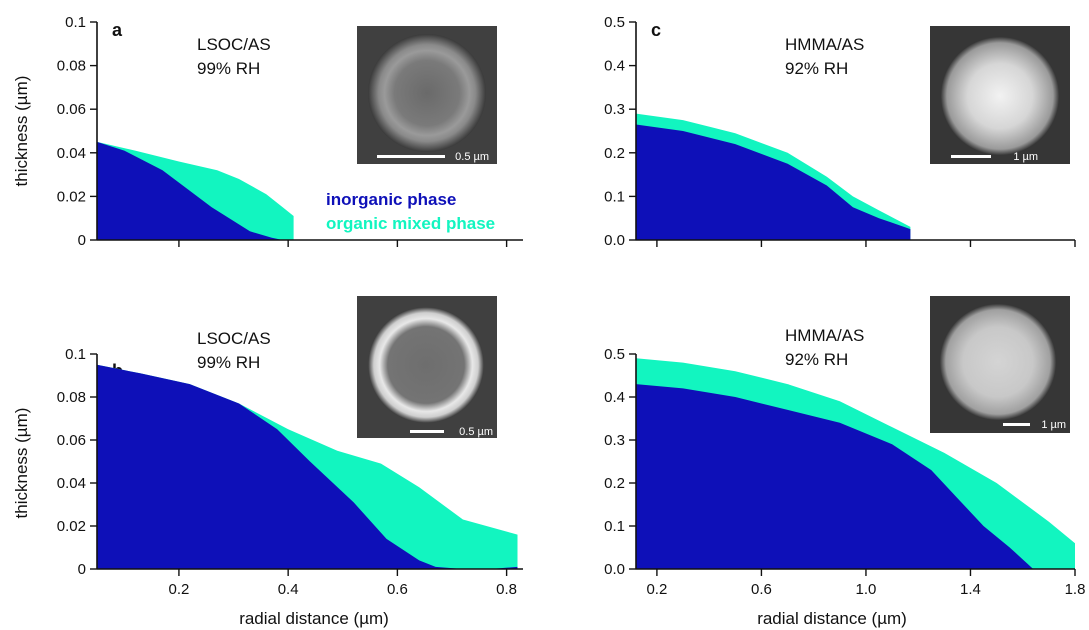  I want to click on panel-a-inorganic-area, so click(190, 190).